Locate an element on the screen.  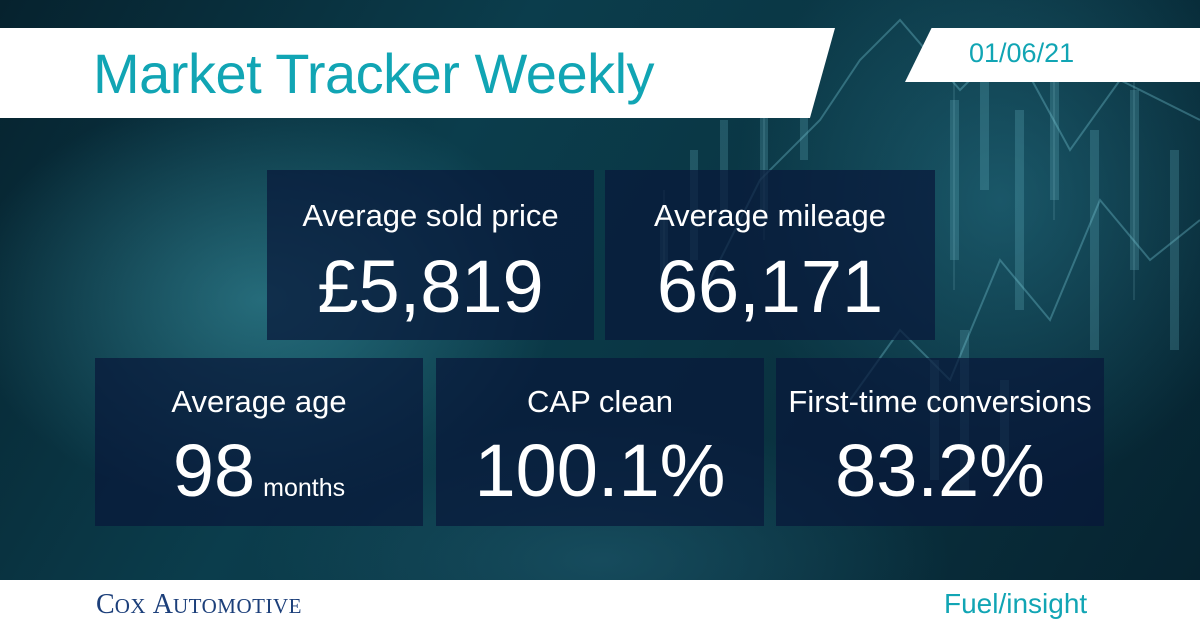
date-banner is located at coordinates (1052, 55).